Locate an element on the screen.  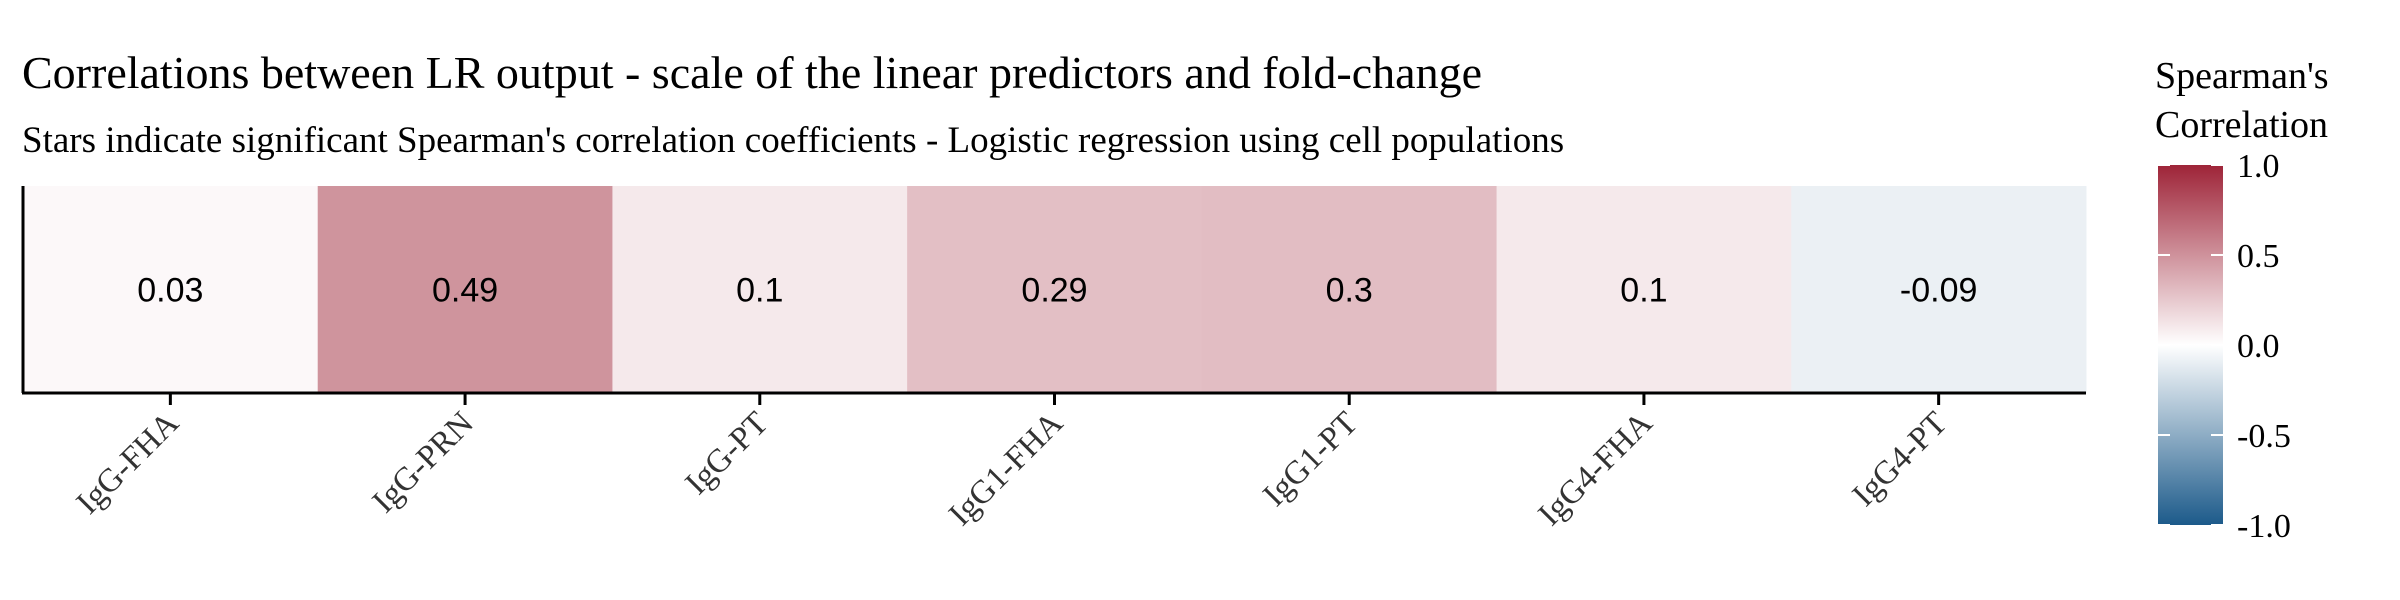
cell-value-label: -0.09 is located at coordinates (1939, 291).